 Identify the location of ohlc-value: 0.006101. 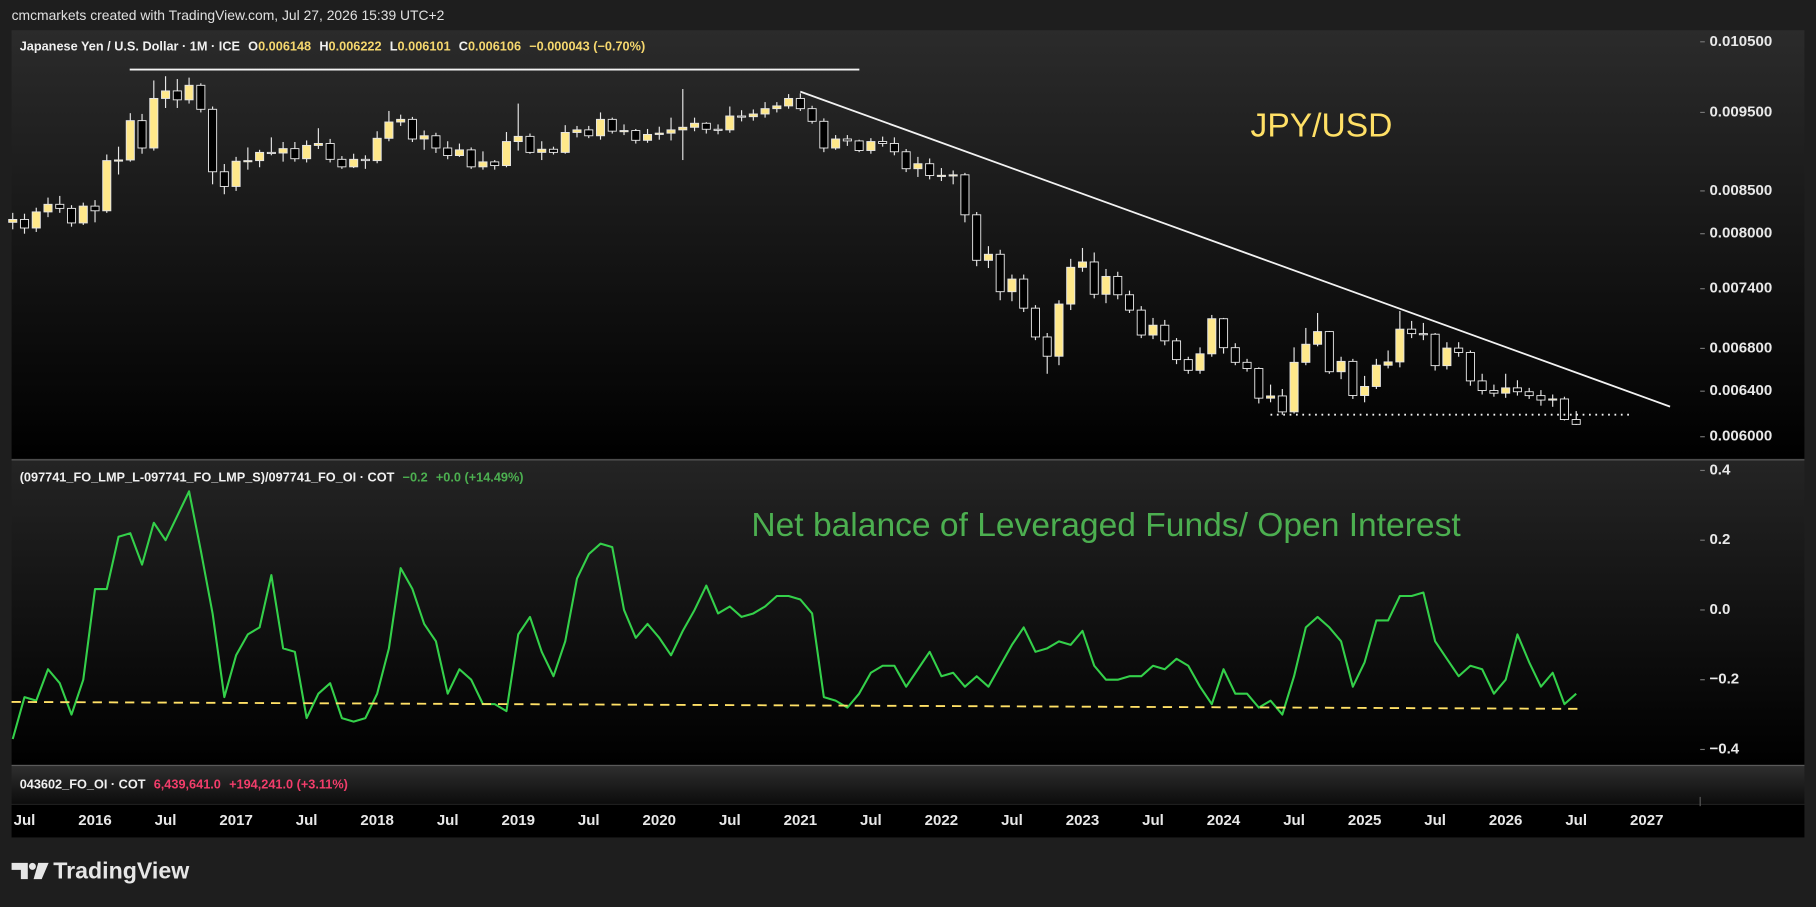
(424, 46).